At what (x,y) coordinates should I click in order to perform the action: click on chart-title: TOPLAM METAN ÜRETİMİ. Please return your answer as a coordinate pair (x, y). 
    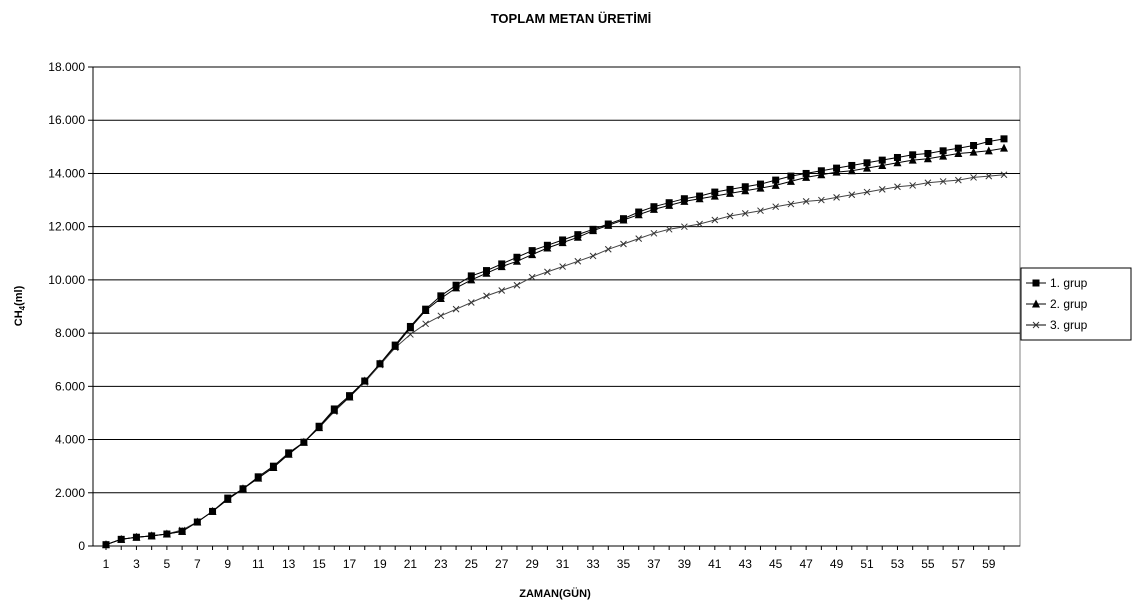
    Looking at the image, I should click on (571, 18).